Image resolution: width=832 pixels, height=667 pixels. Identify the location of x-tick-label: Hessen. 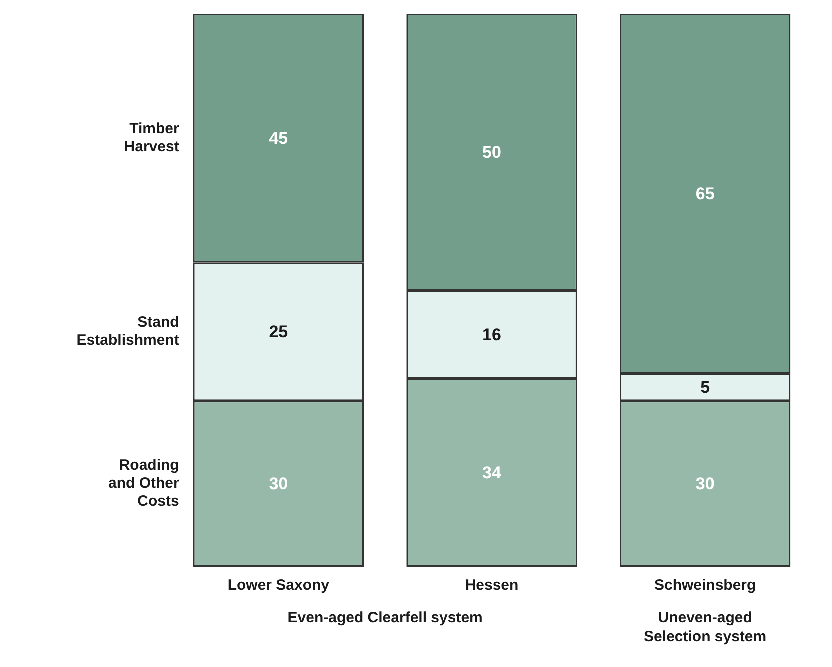
(492, 585).